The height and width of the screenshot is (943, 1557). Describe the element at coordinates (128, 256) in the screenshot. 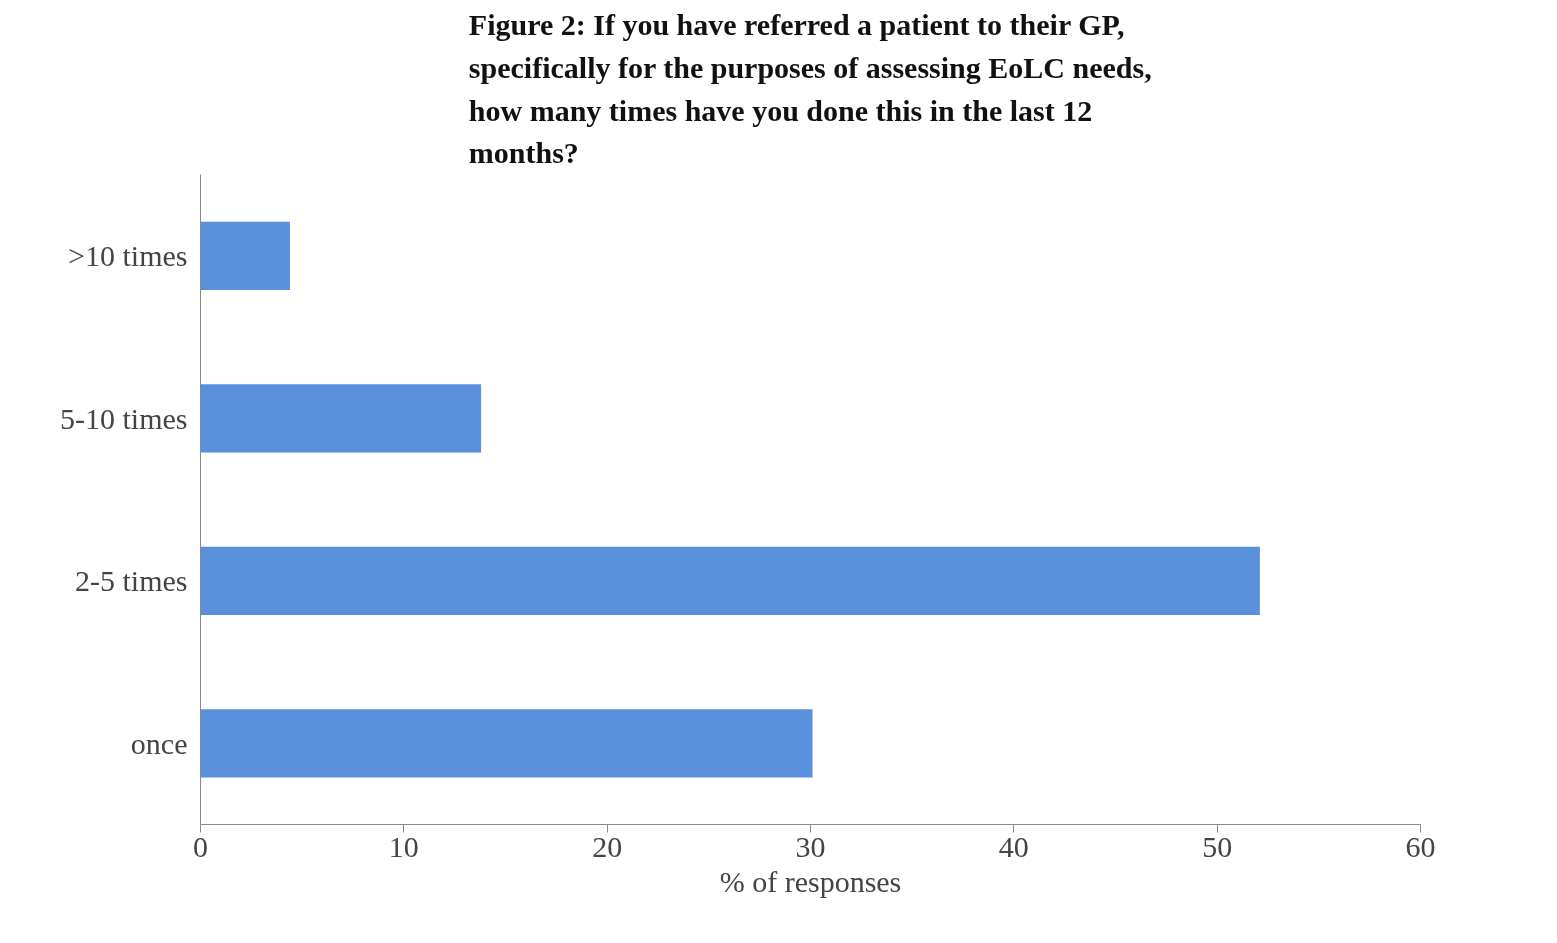

I see `y-tick-label: >10 times` at that location.